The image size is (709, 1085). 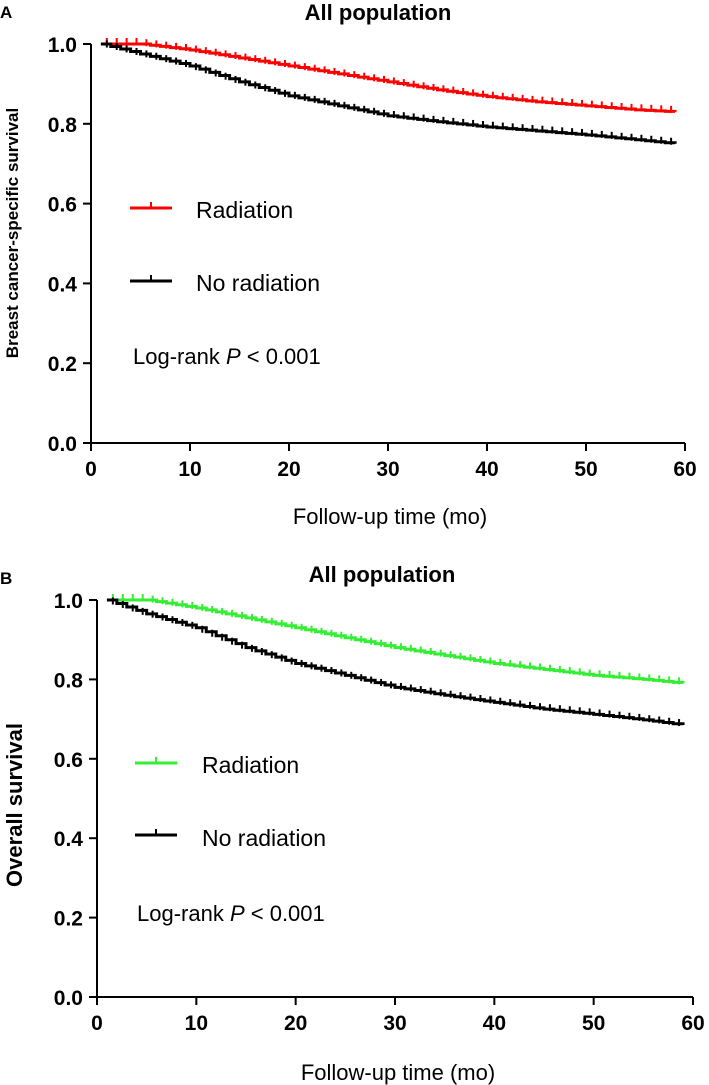 I want to click on panel-label: B, so click(x=6, y=578).